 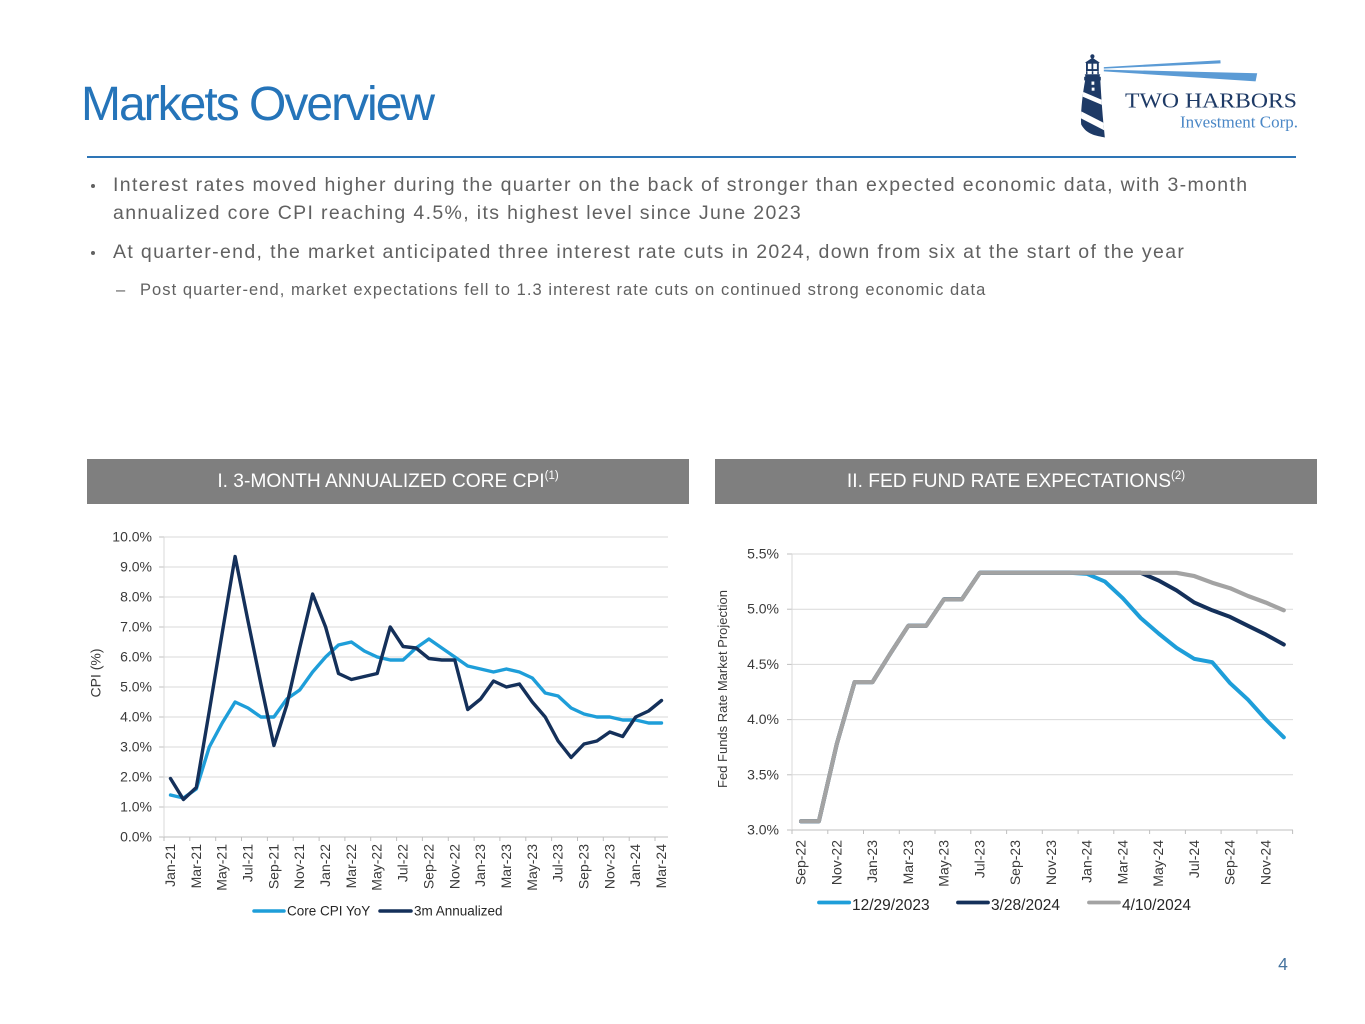 What do you see at coordinates (722, 689) in the screenshot?
I see `svg-text:Fed Funds Rate Market Projecti: Fed Funds Rate Market Projection` at bounding box center [722, 689].